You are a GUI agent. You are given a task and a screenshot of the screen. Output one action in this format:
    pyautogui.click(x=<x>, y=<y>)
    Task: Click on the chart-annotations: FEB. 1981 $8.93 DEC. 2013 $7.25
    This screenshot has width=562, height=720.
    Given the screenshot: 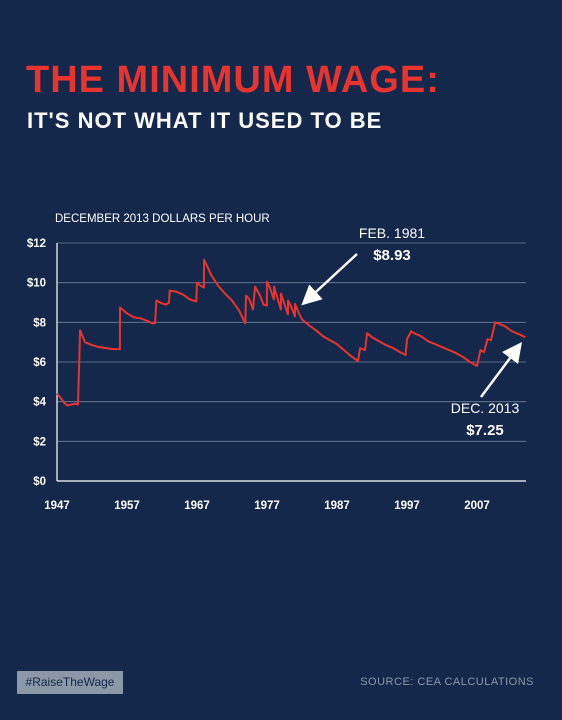 What is the action you would take?
    pyautogui.click(x=411, y=332)
    